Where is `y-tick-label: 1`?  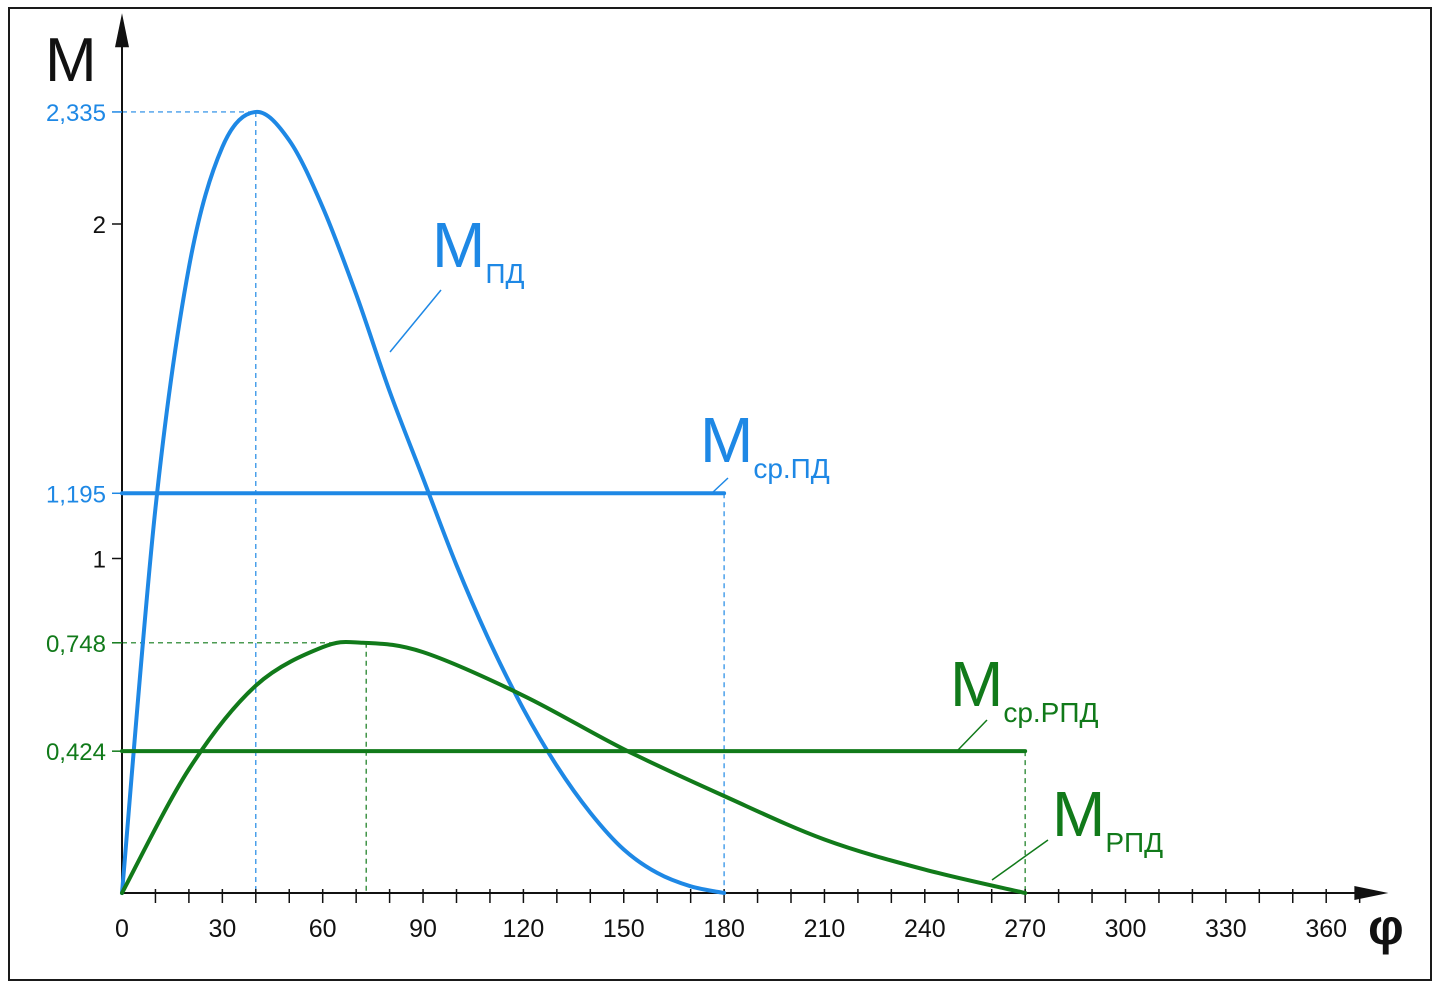
y-tick-label: 1 is located at coordinates (99, 560).